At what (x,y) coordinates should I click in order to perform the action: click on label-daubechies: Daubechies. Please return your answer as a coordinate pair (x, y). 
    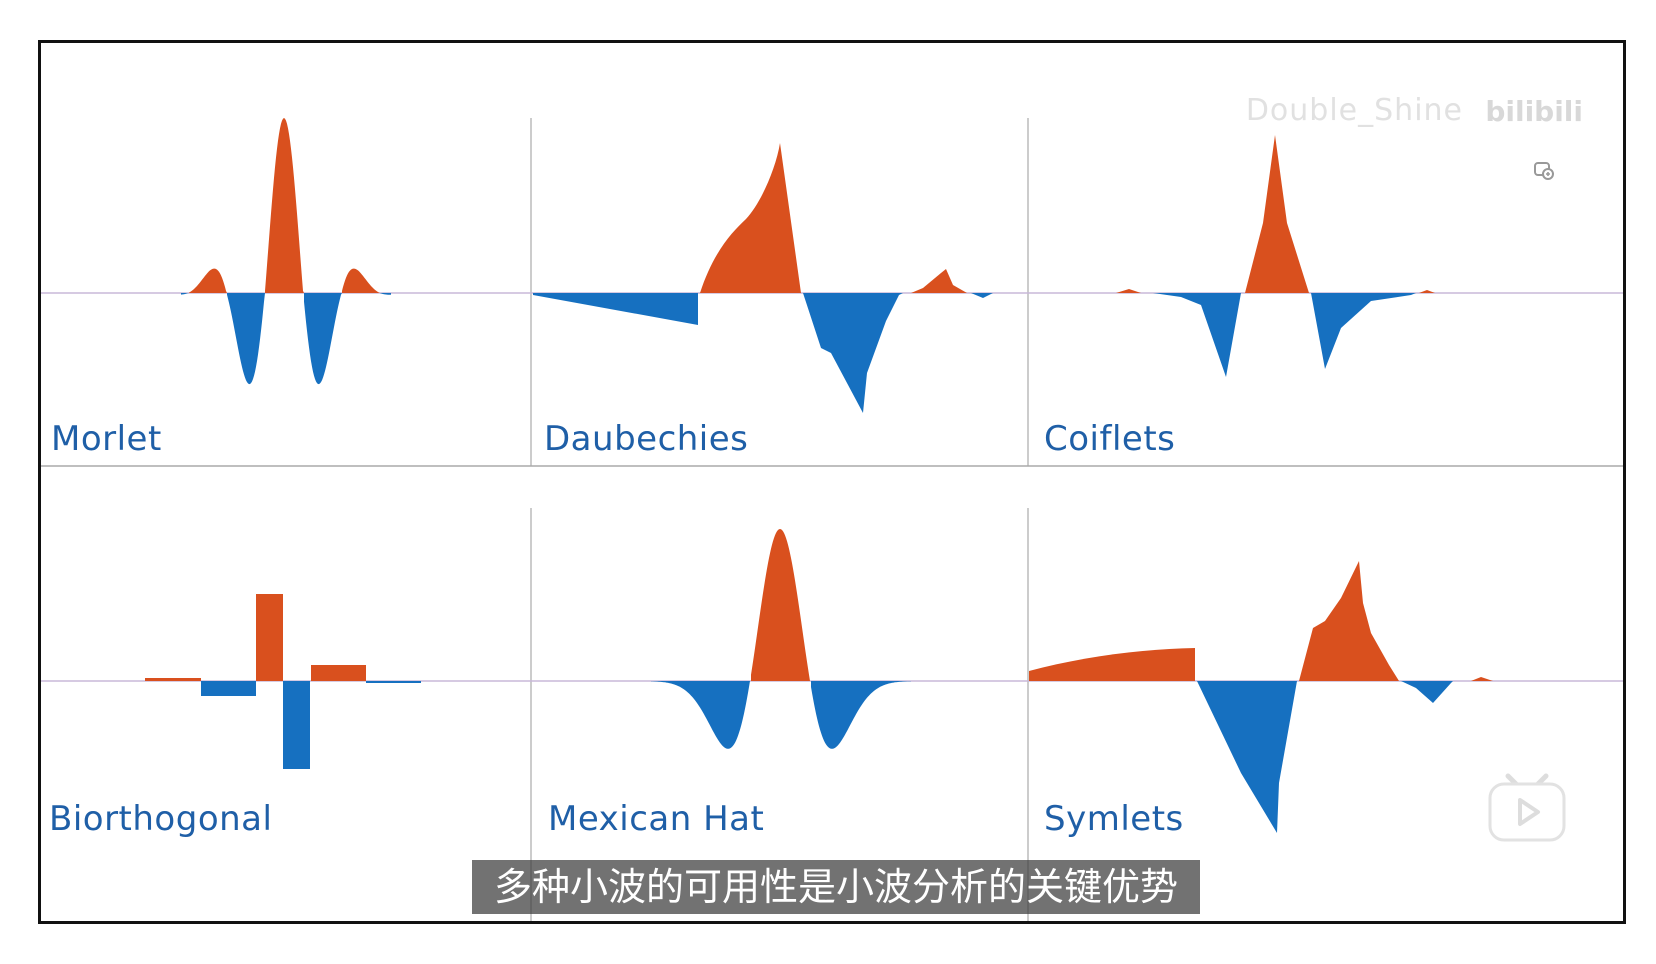
    Looking at the image, I should click on (646, 439).